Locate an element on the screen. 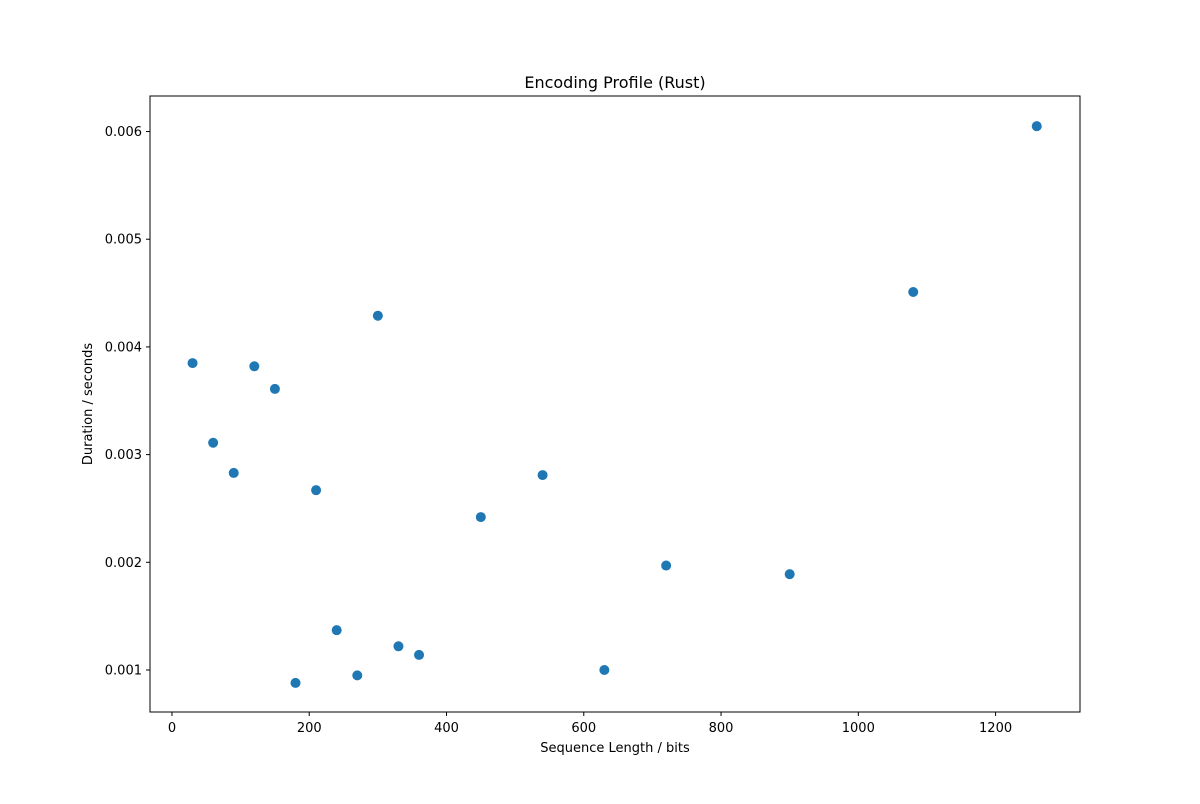 The width and height of the screenshot is (1200, 804). x-tick-label: 1000 is located at coordinates (858, 728).